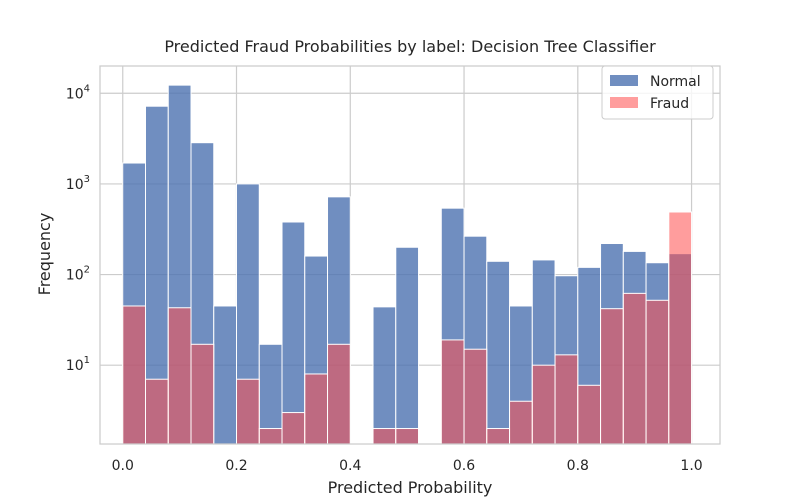 Image resolution: width=800 pixels, height=500 pixels. What do you see at coordinates (78, 228) in the screenshot?
I see `y-axis-ticks: 10¹ 10² 10³ 10⁴` at bounding box center [78, 228].